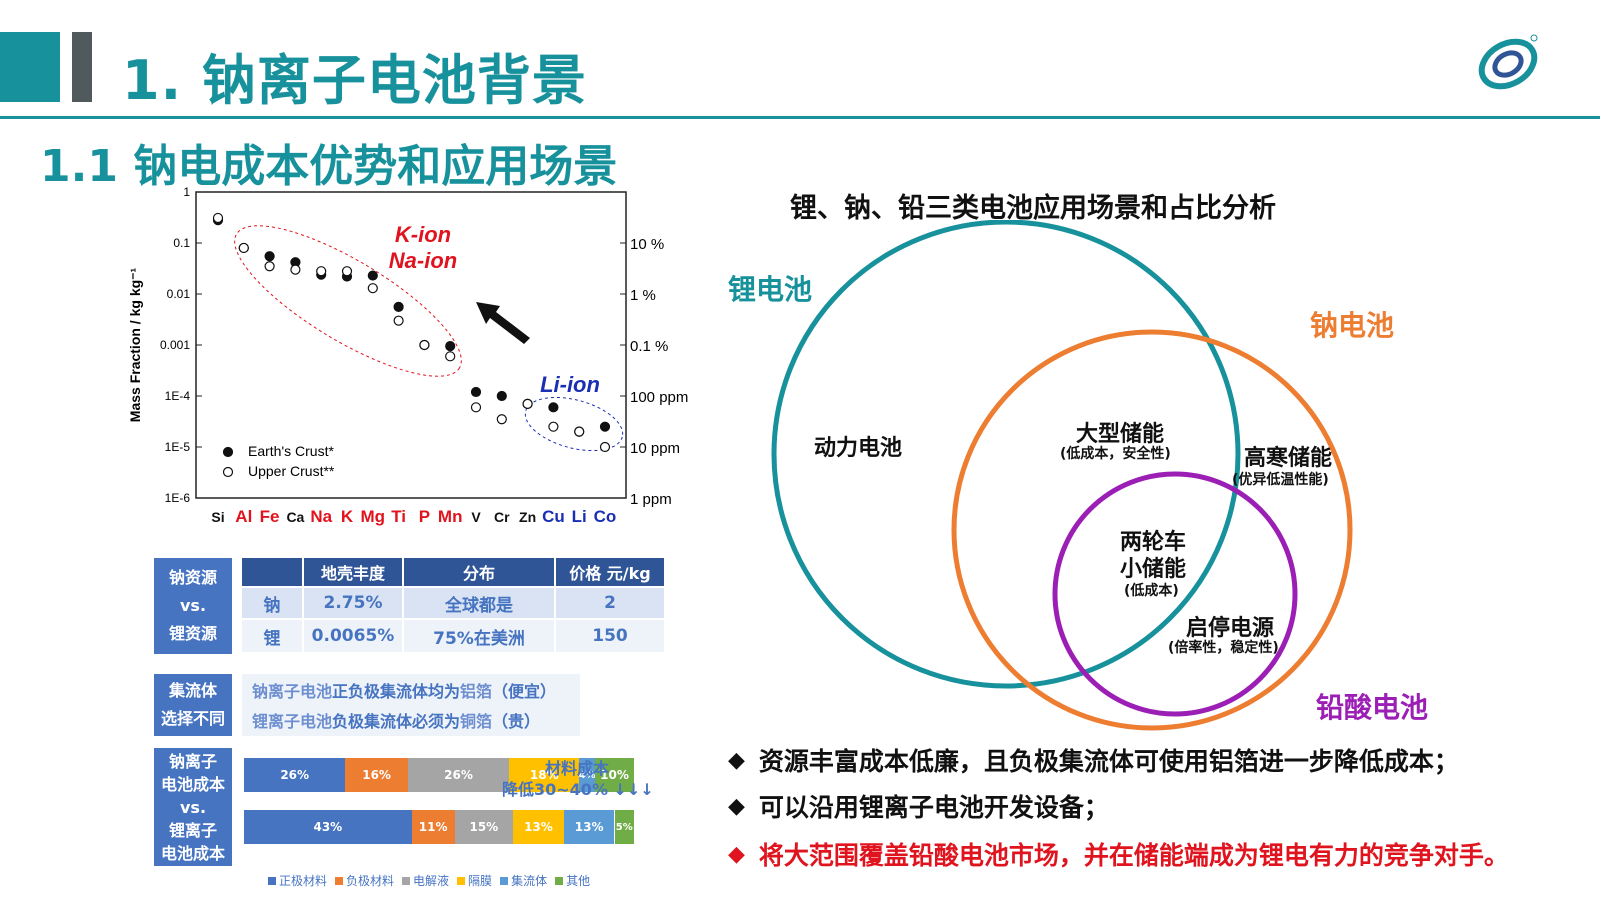 The width and height of the screenshot is (1600, 900). What do you see at coordinates (364, 880) in the screenshot?
I see `legend-item: 负极材料` at bounding box center [364, 880].